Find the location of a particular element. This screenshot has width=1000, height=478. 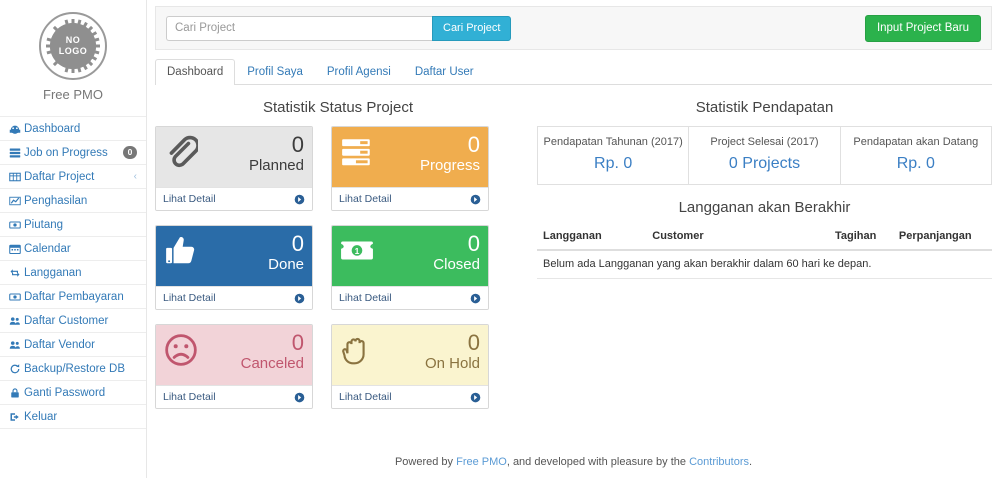

status-card-label: Canceled is located at coordinates (272, 363).